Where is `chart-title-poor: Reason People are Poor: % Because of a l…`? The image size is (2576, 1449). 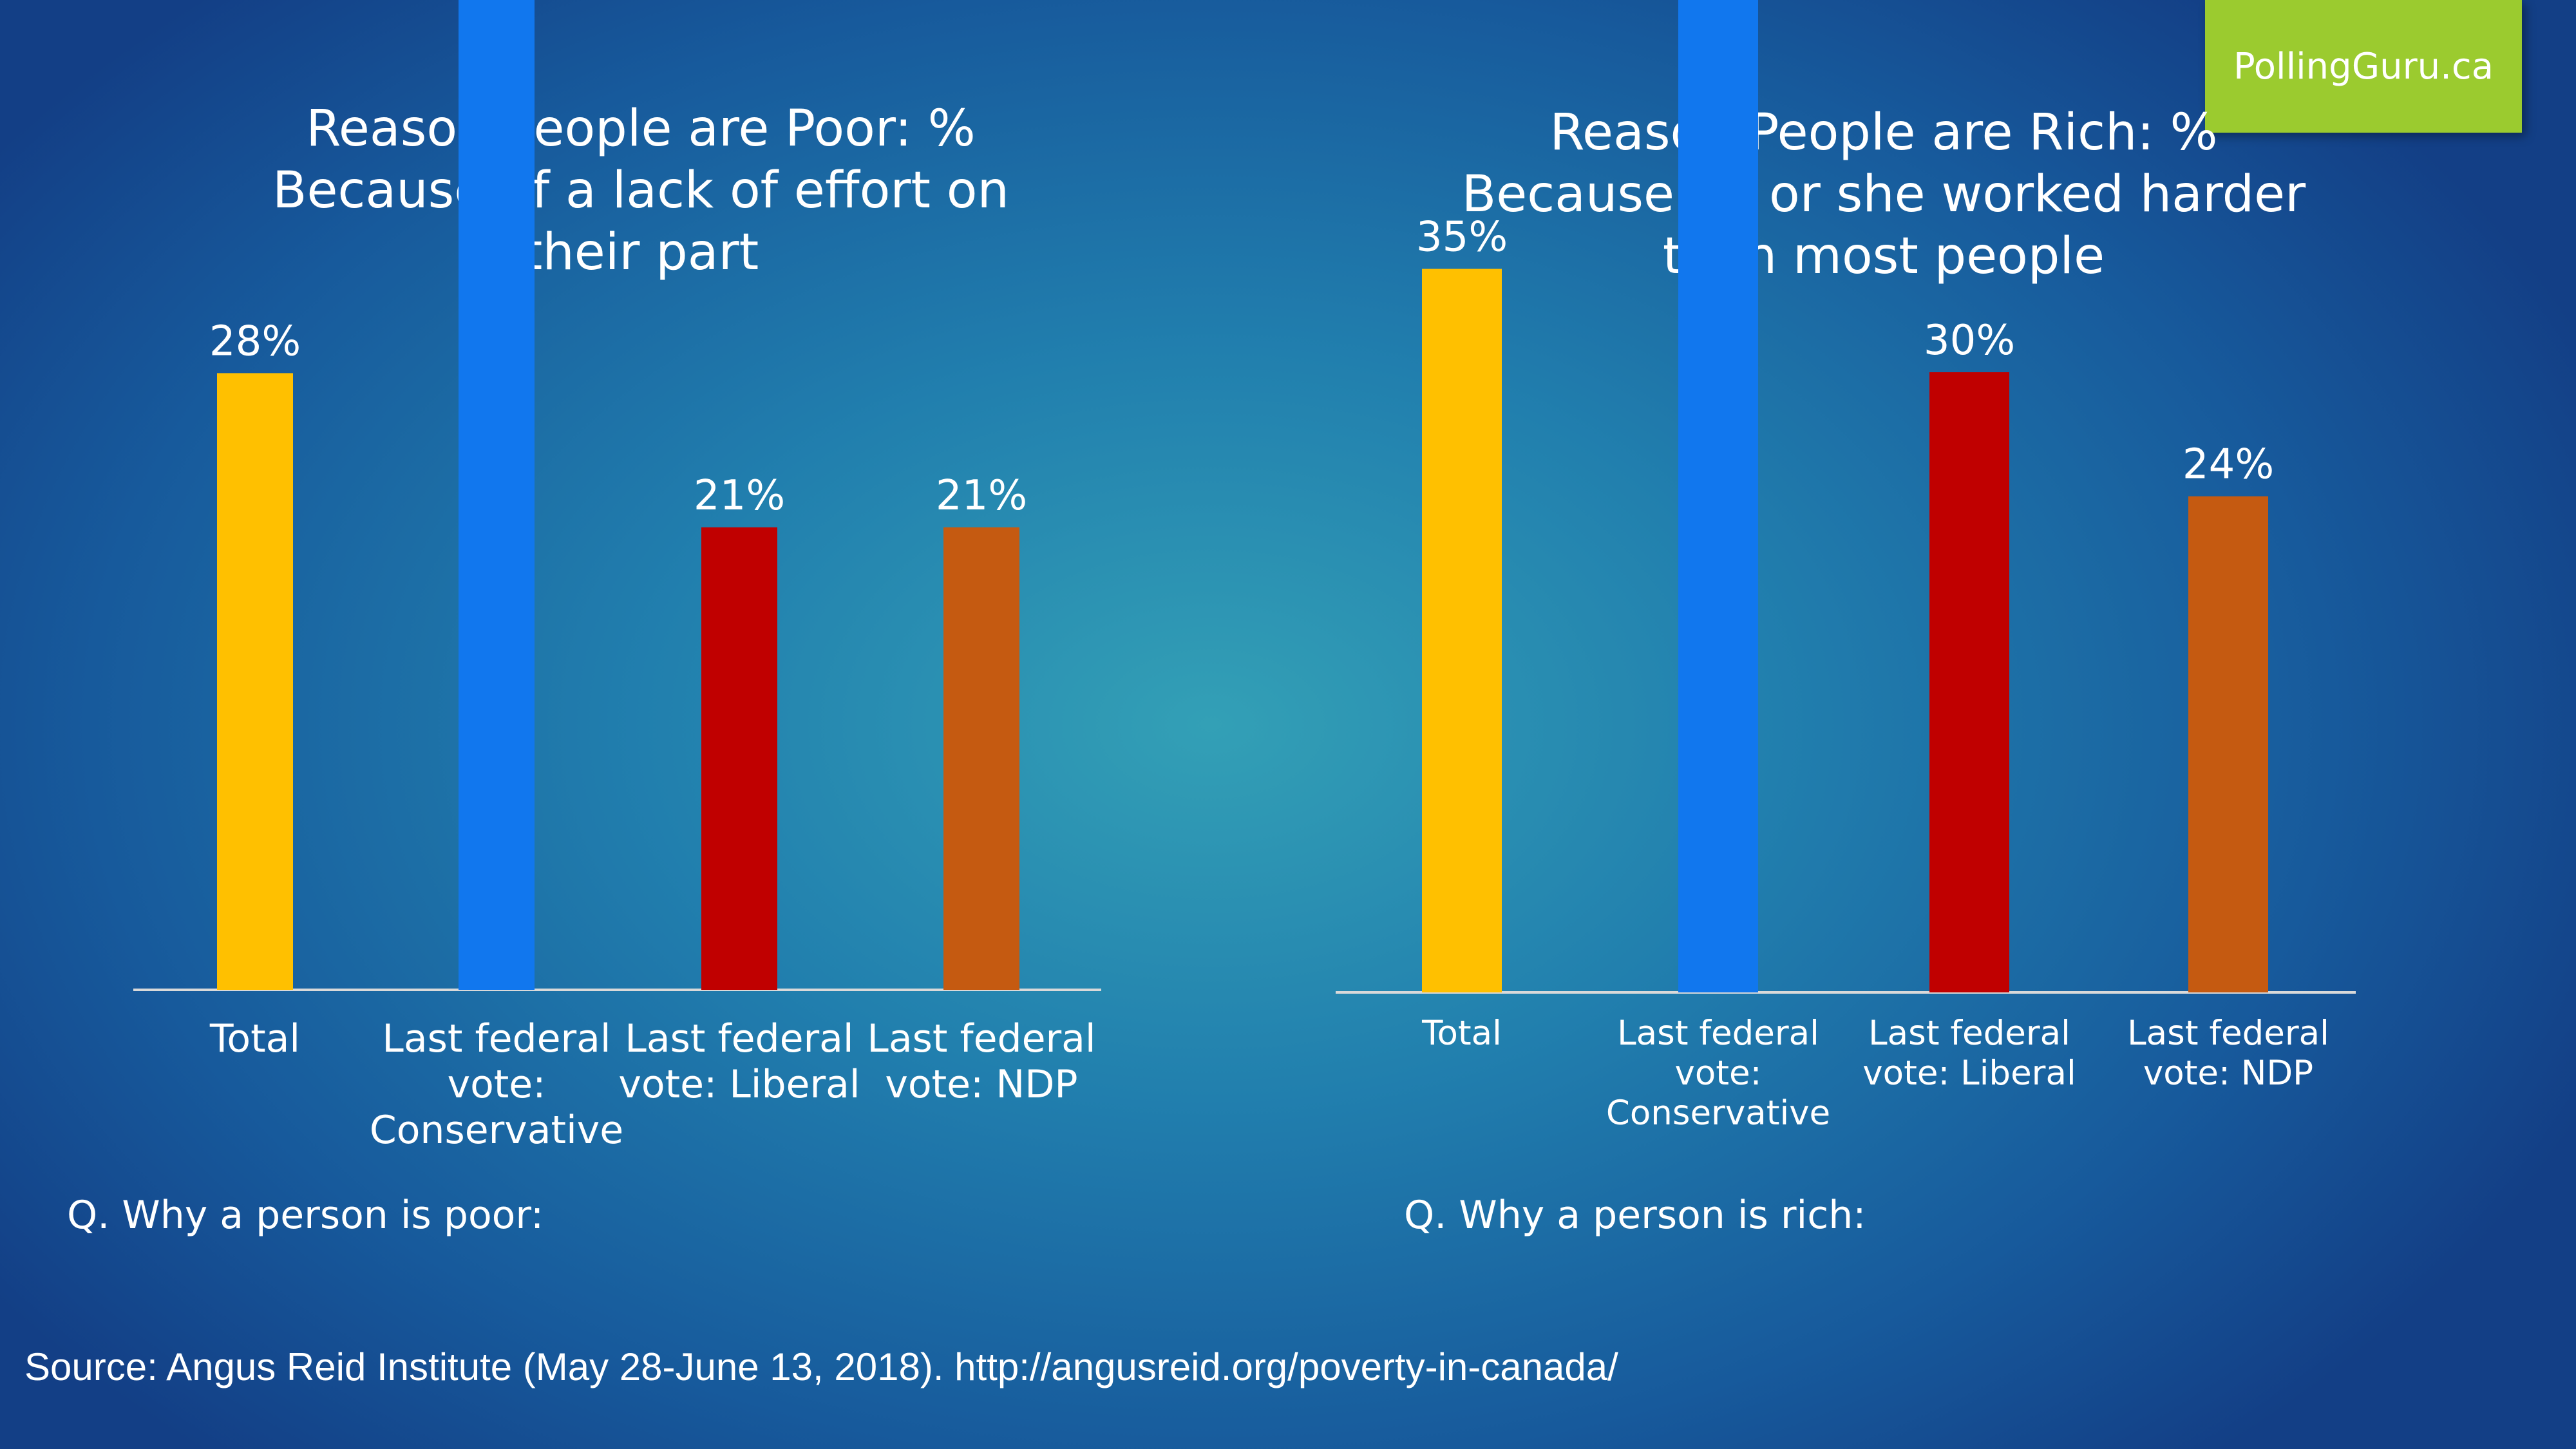 chart-title-poor: Reason People are Poor: % Because of a l… is located at coordinates (640, 191).